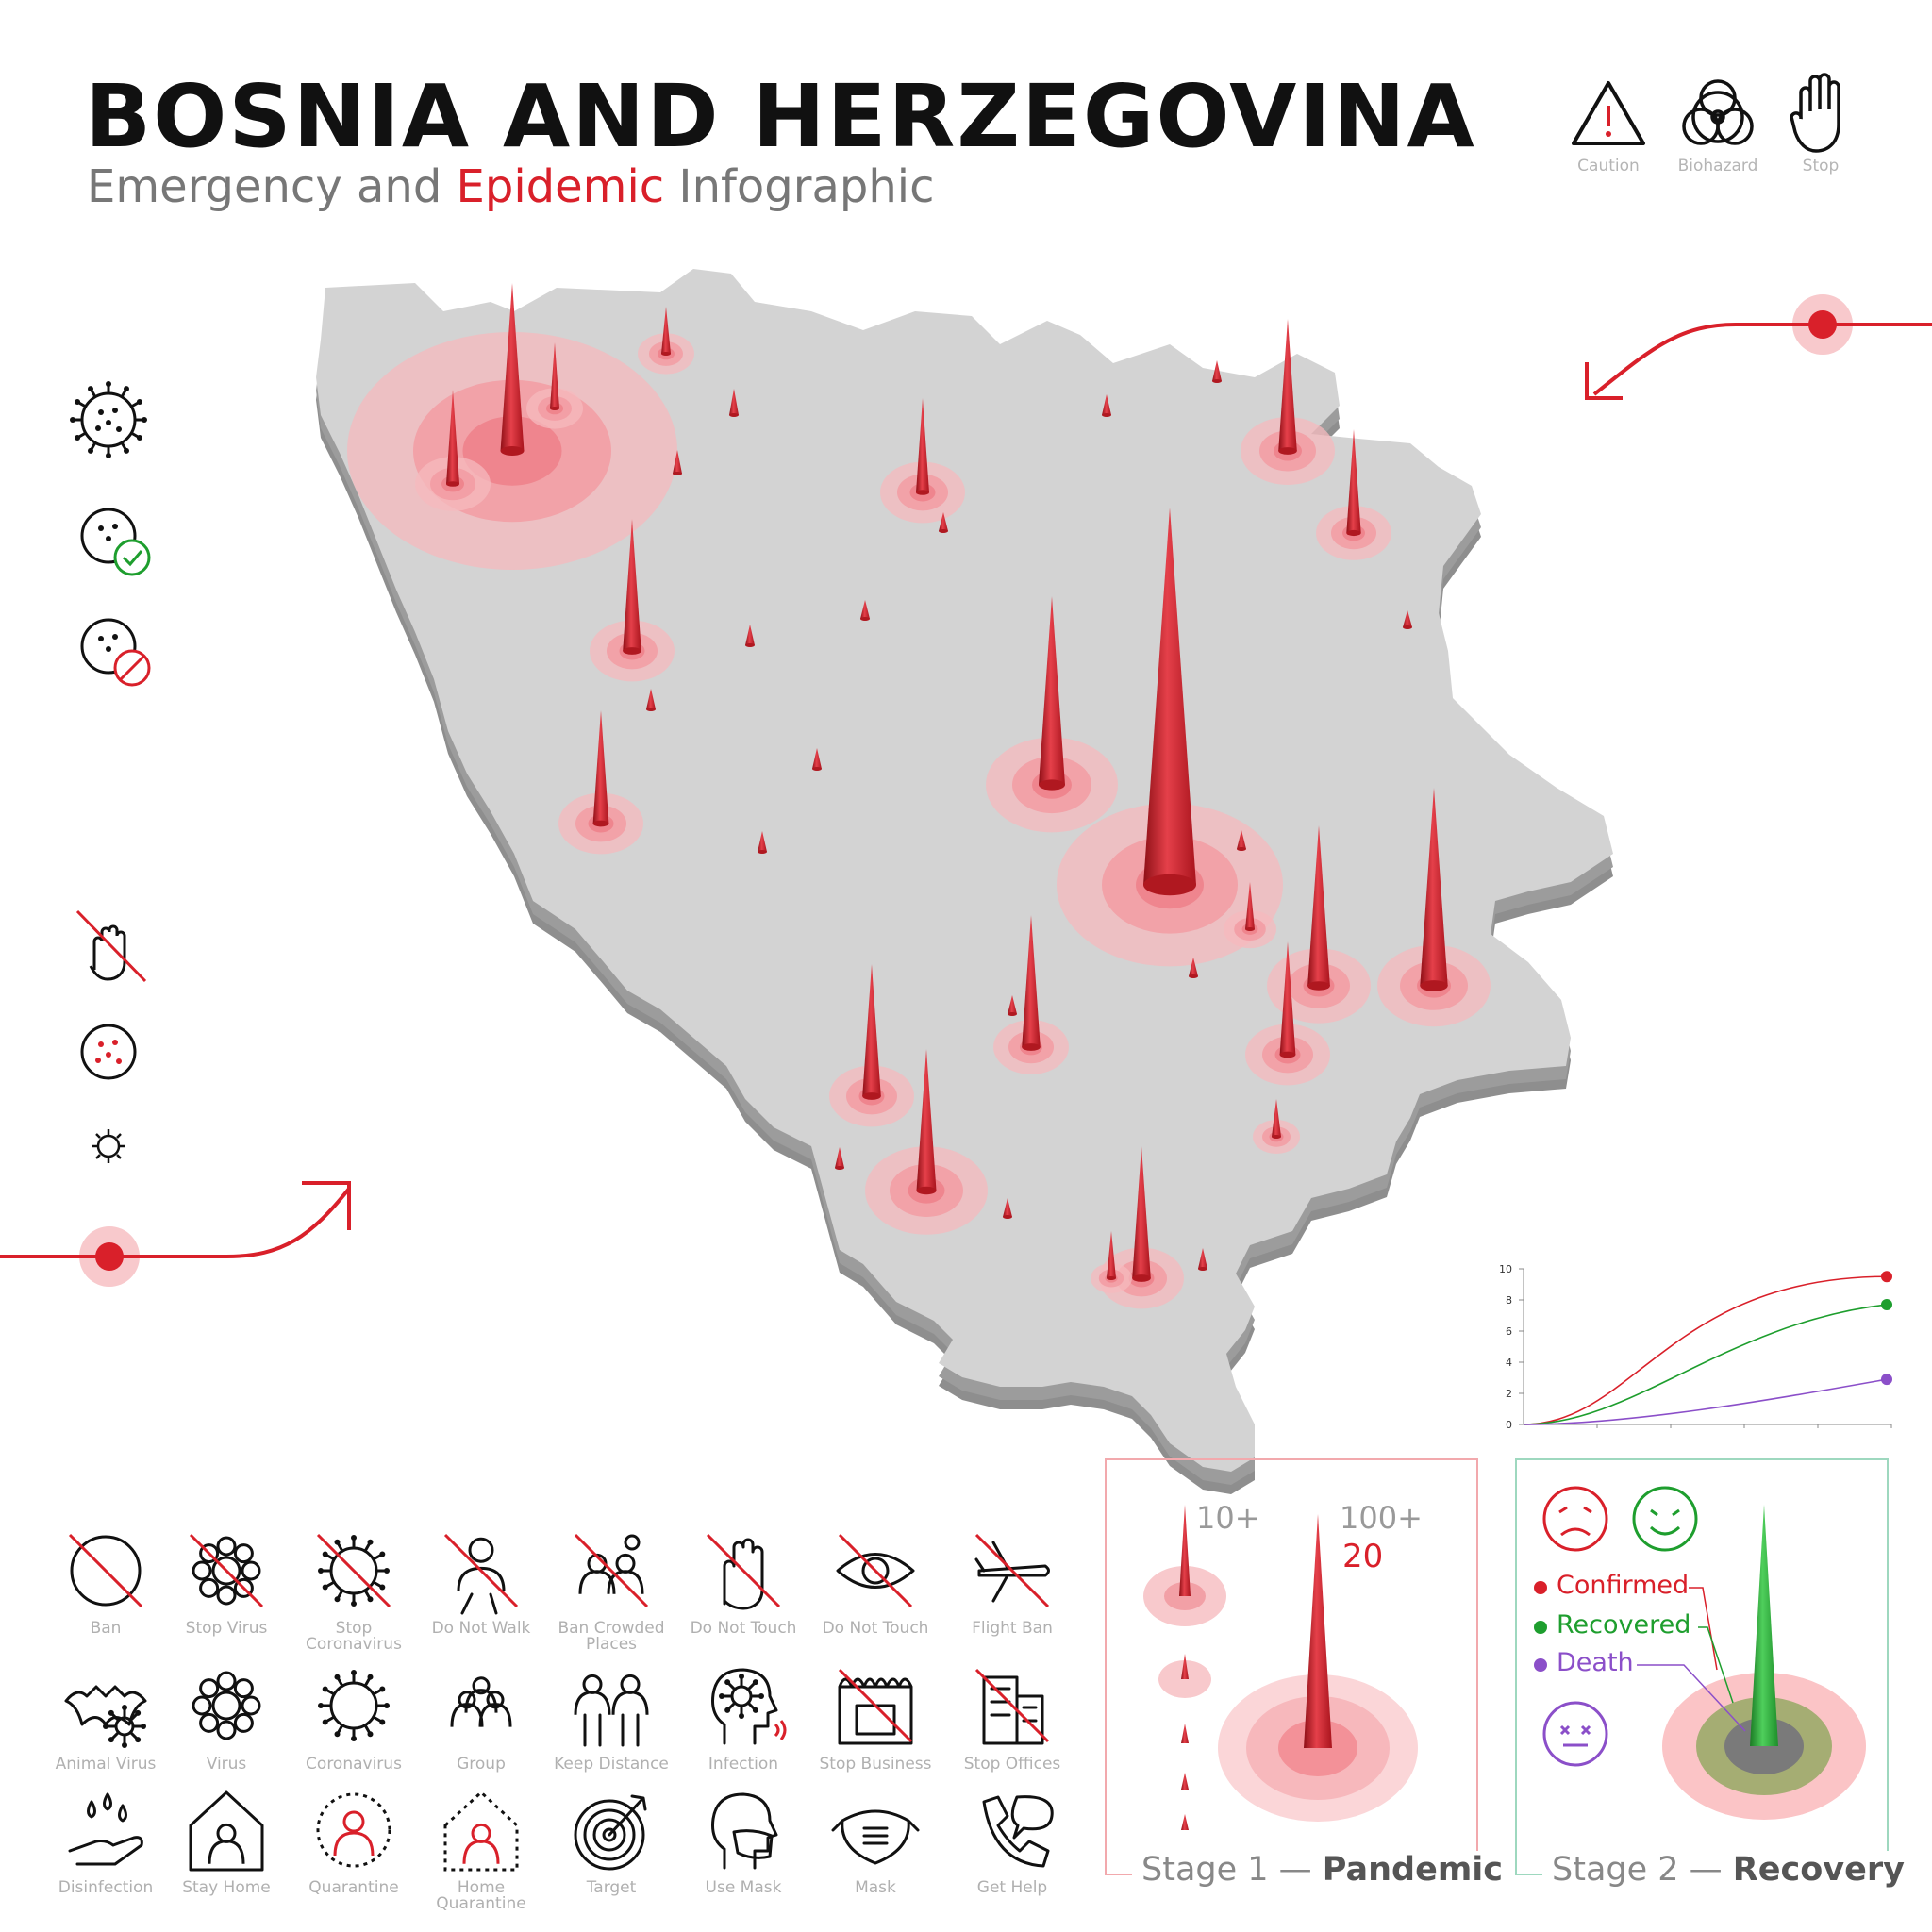  Describe the element at coordinates (1821, 166) in the screenshot. I see `top-icon-label: Stop` at that location.